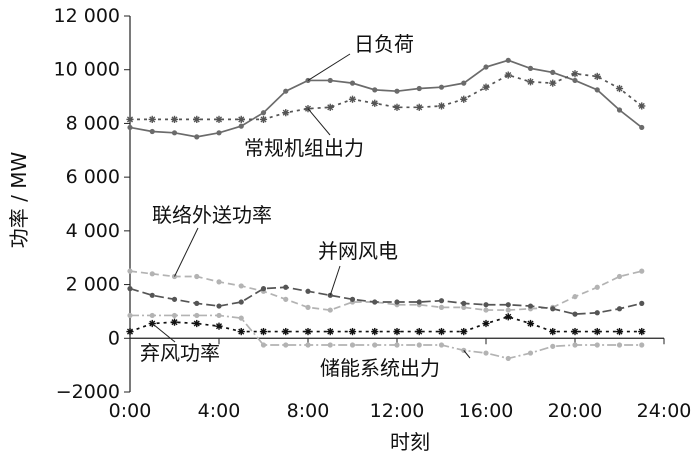 Image resolution: width=700 pixels, height=459 pixels. What do you see at coordinates (219, 411) in the screenshot?
I see `x-tick-label: 4:00` at bounding box center [219, 411].